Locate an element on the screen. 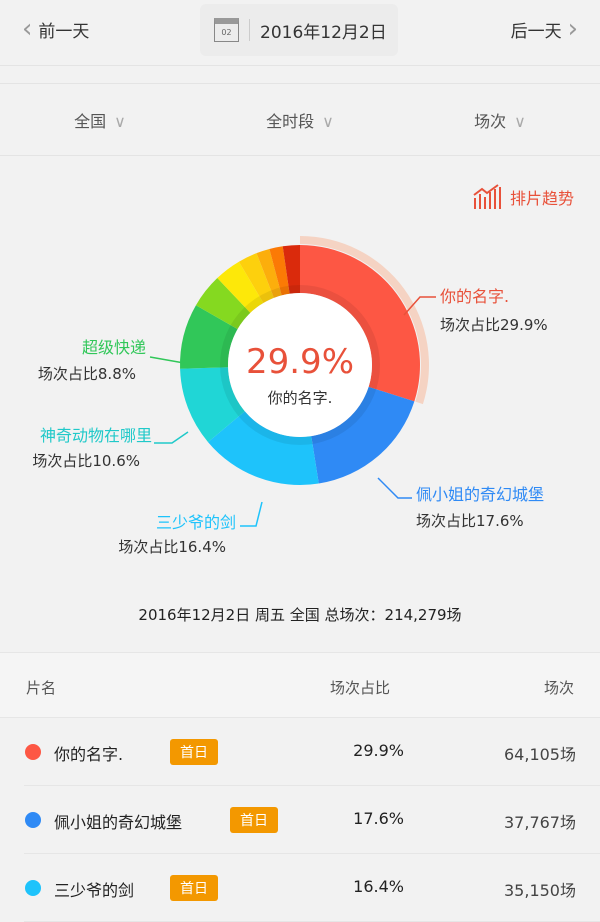  date-picker: 02 2016年12月2日 is located at coordinates (299, 30).